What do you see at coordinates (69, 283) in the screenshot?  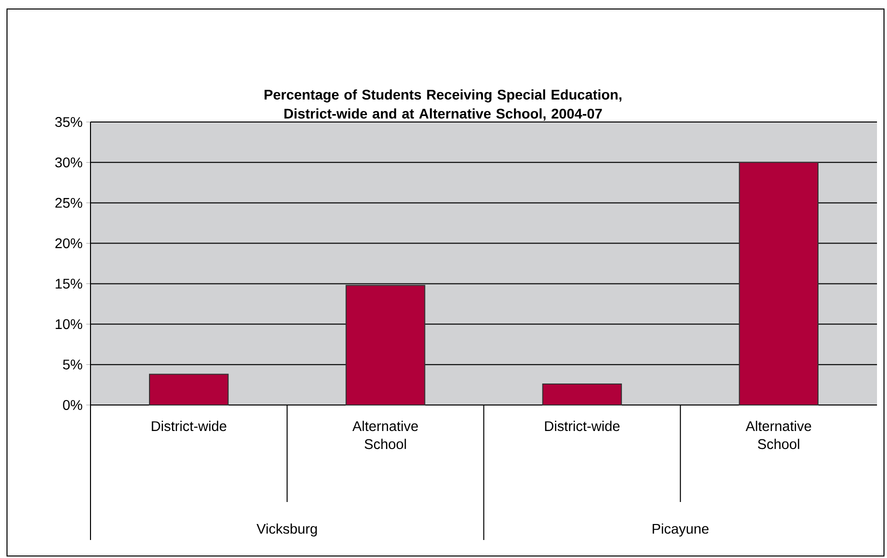 I see `y-tick-label: 15%` at bounding box center [69, 283].